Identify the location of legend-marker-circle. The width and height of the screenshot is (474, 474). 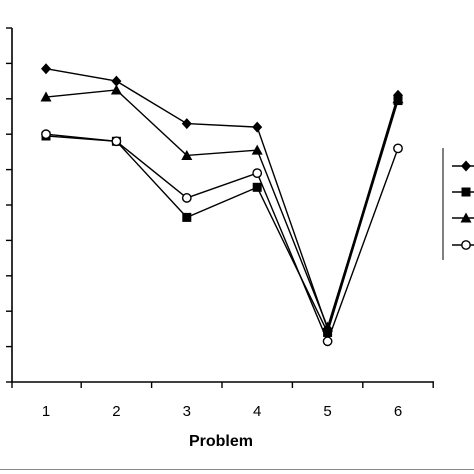
(466, 245).